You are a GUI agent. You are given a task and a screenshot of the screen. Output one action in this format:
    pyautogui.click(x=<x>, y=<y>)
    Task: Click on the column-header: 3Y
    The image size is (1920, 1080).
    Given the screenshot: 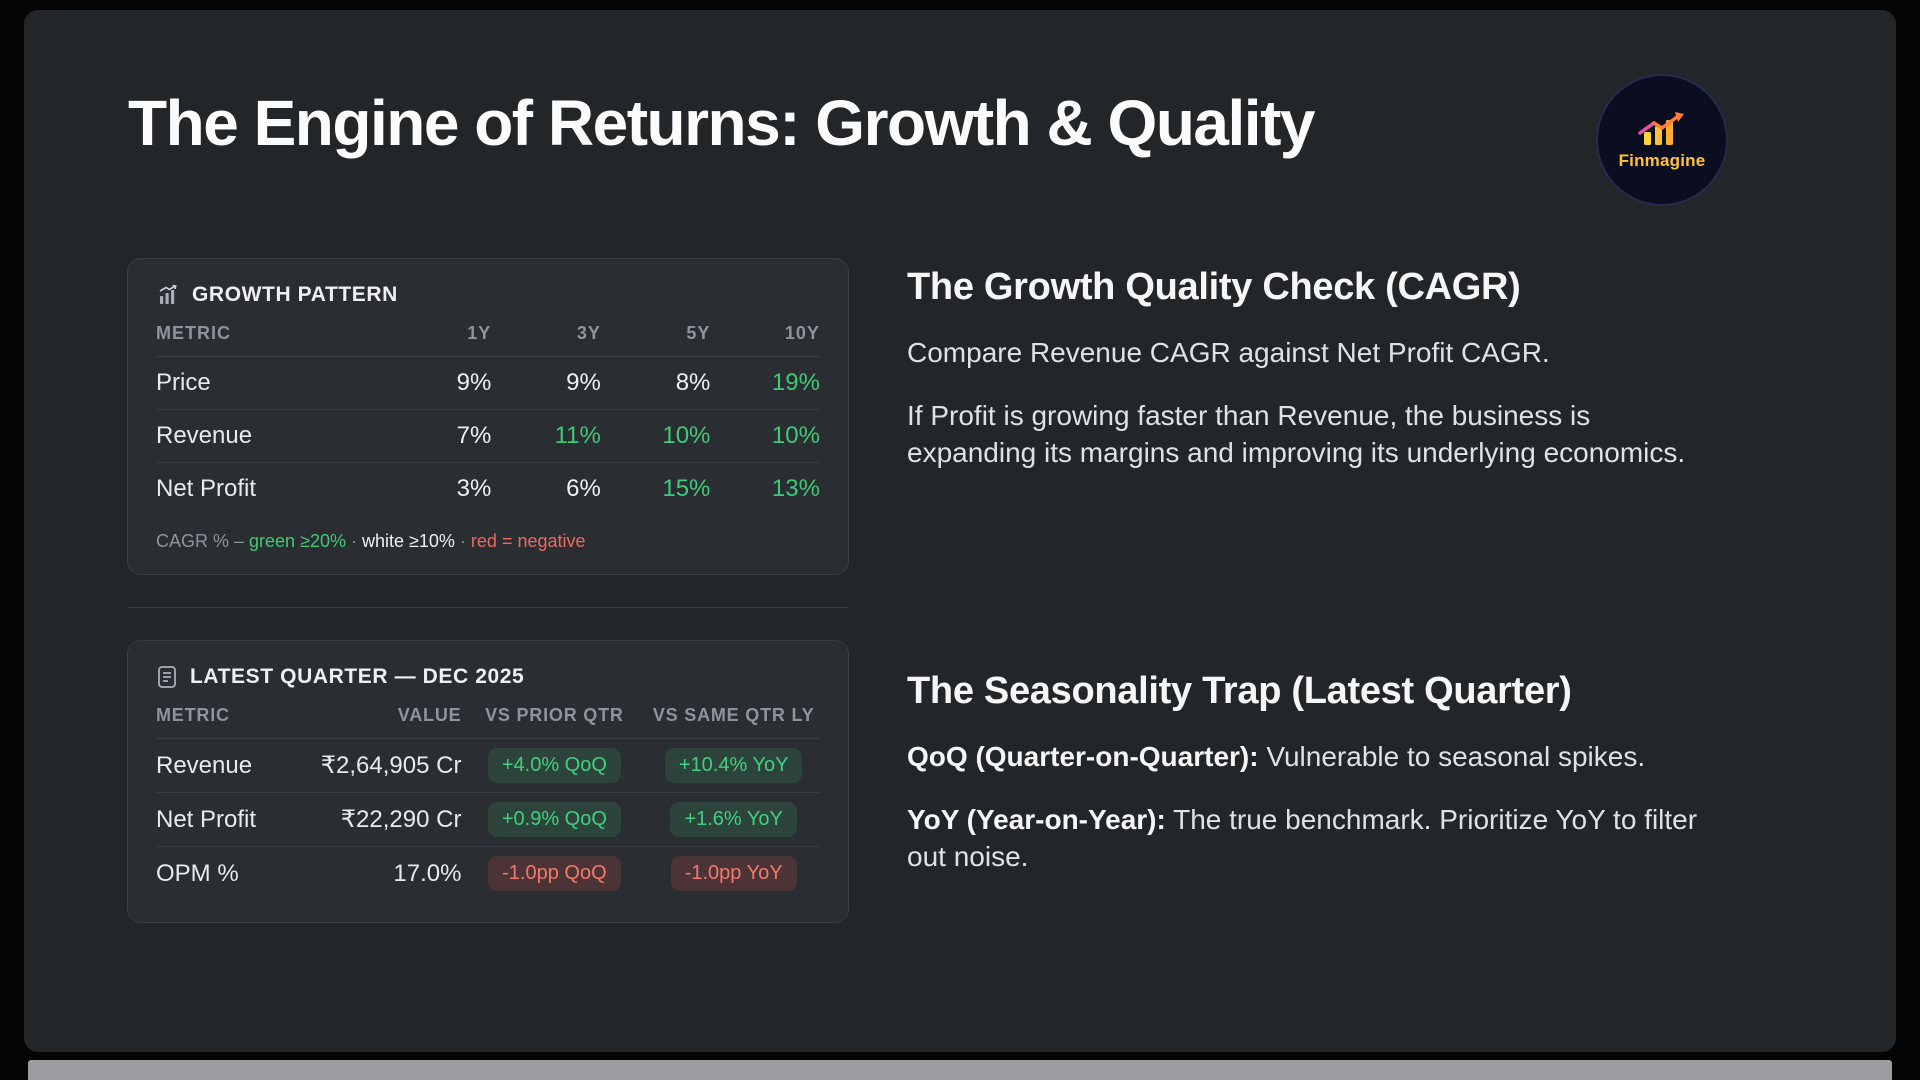 What is the action you would take?
    pyautogui.click(x=588, y=333)
    